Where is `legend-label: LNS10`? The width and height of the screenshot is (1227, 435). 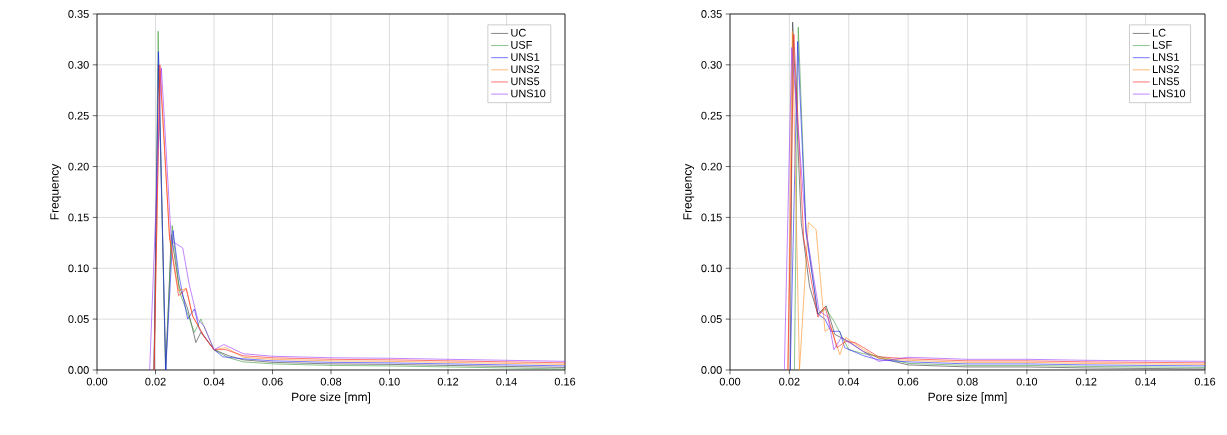 legend-label: LNS10 is located at coordinates (1169, 93).